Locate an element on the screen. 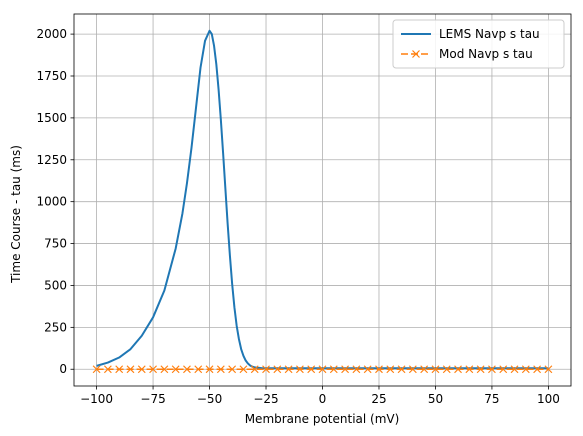 The width and height of the screenshot is (583, 436). legend-box is located at coordinates (478, 44).